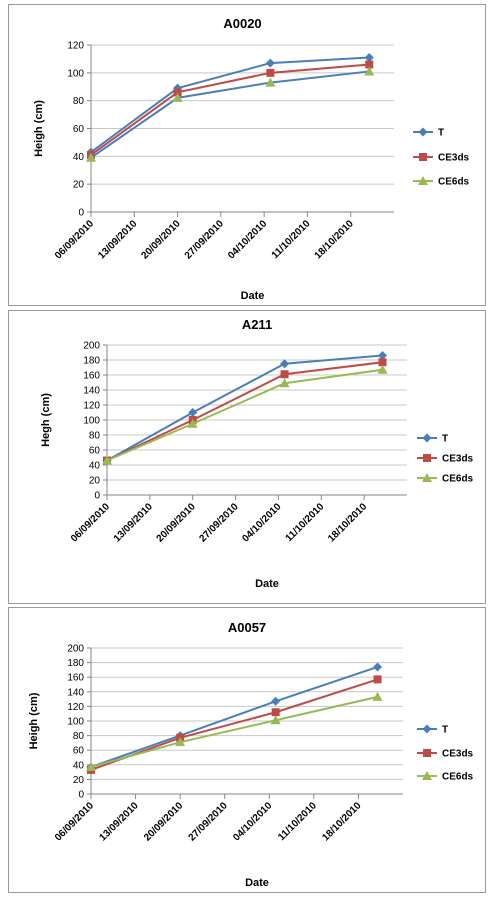  I want to click on legend-item-ce3ds: CE3ds, so click(441, 158).